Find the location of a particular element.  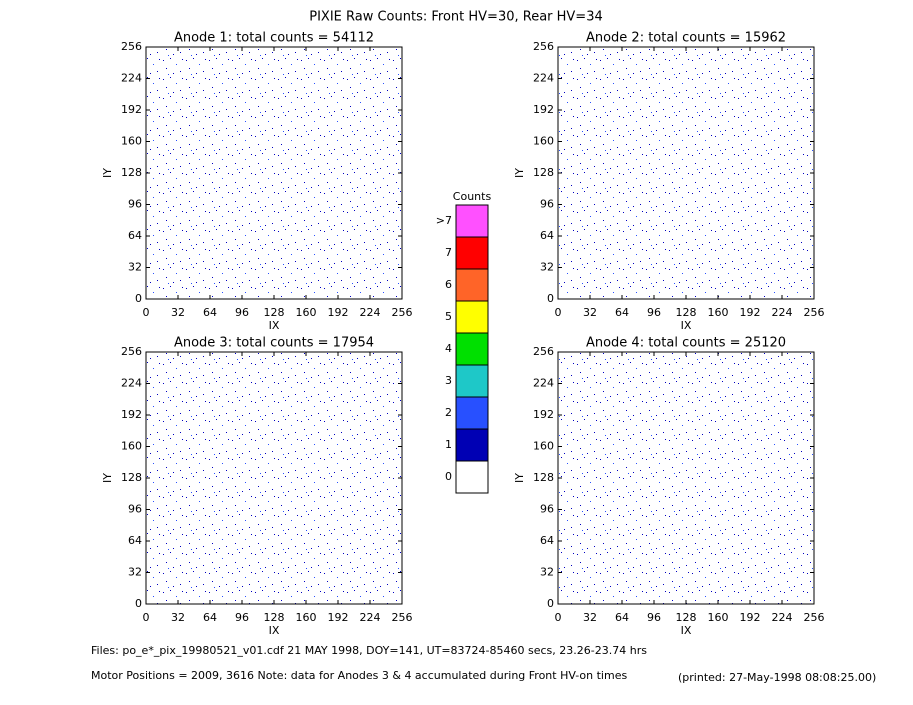

colorbar-label: 3 is located at coordinates (448, 380).